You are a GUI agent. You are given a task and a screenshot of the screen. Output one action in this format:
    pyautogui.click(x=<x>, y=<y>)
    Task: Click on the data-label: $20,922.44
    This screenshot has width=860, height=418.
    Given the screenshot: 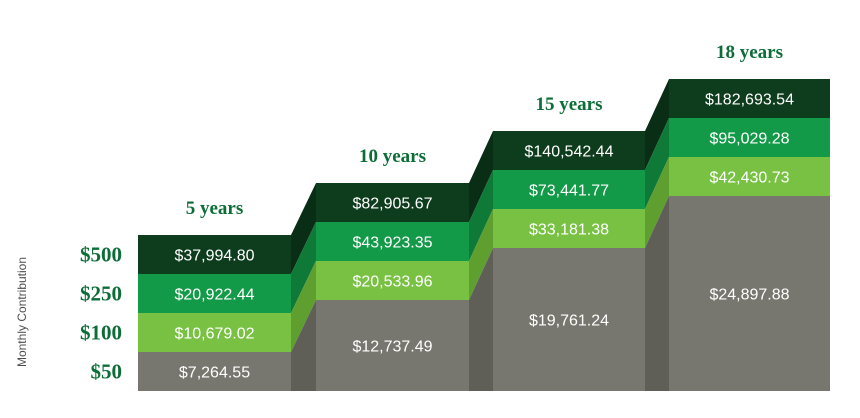 What is the action you would take?
    pyautogui.click(x=214, y=295)
    